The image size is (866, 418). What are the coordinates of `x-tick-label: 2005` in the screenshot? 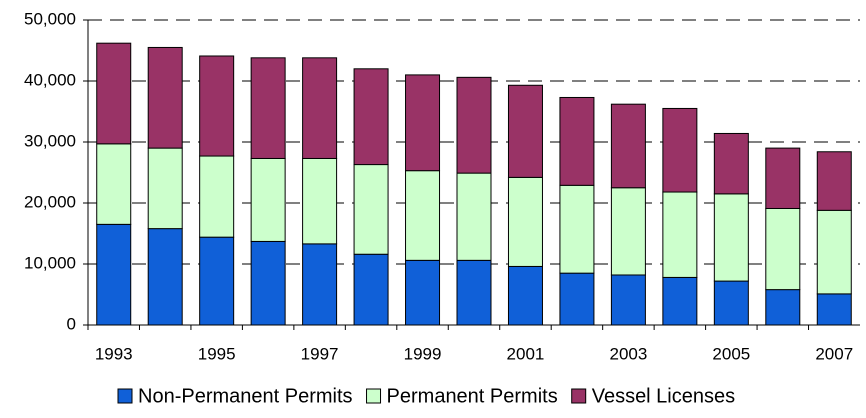 It's located at (731, 353).